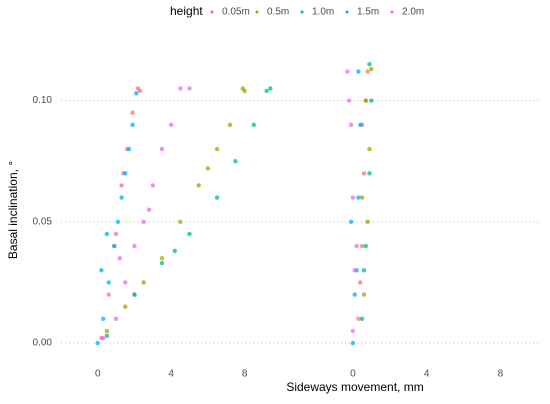 The image size is (550, 404). Describe the element at coordinates (278, 12) in the screenshot. I see `legend-label: 0.5m` at that location.